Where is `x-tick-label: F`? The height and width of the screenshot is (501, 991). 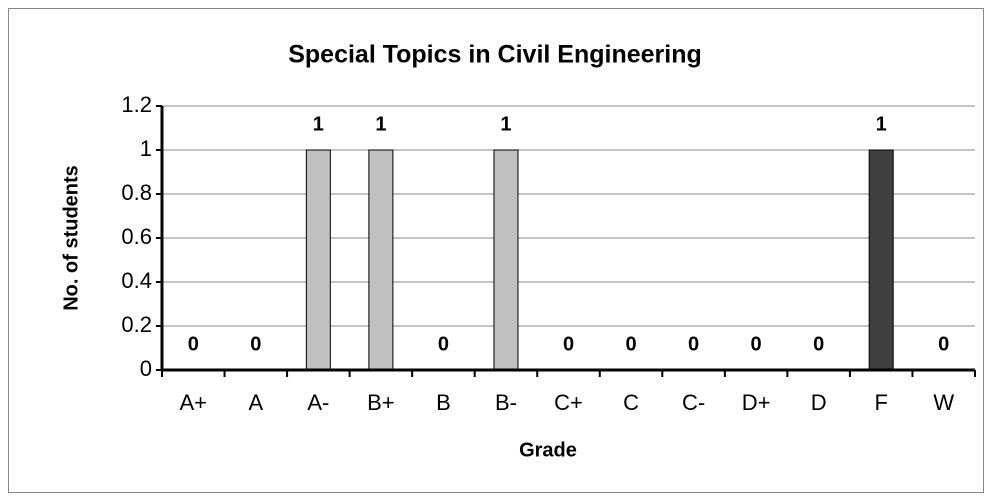 x-tick-label: F is located at coordinates (880, 402).